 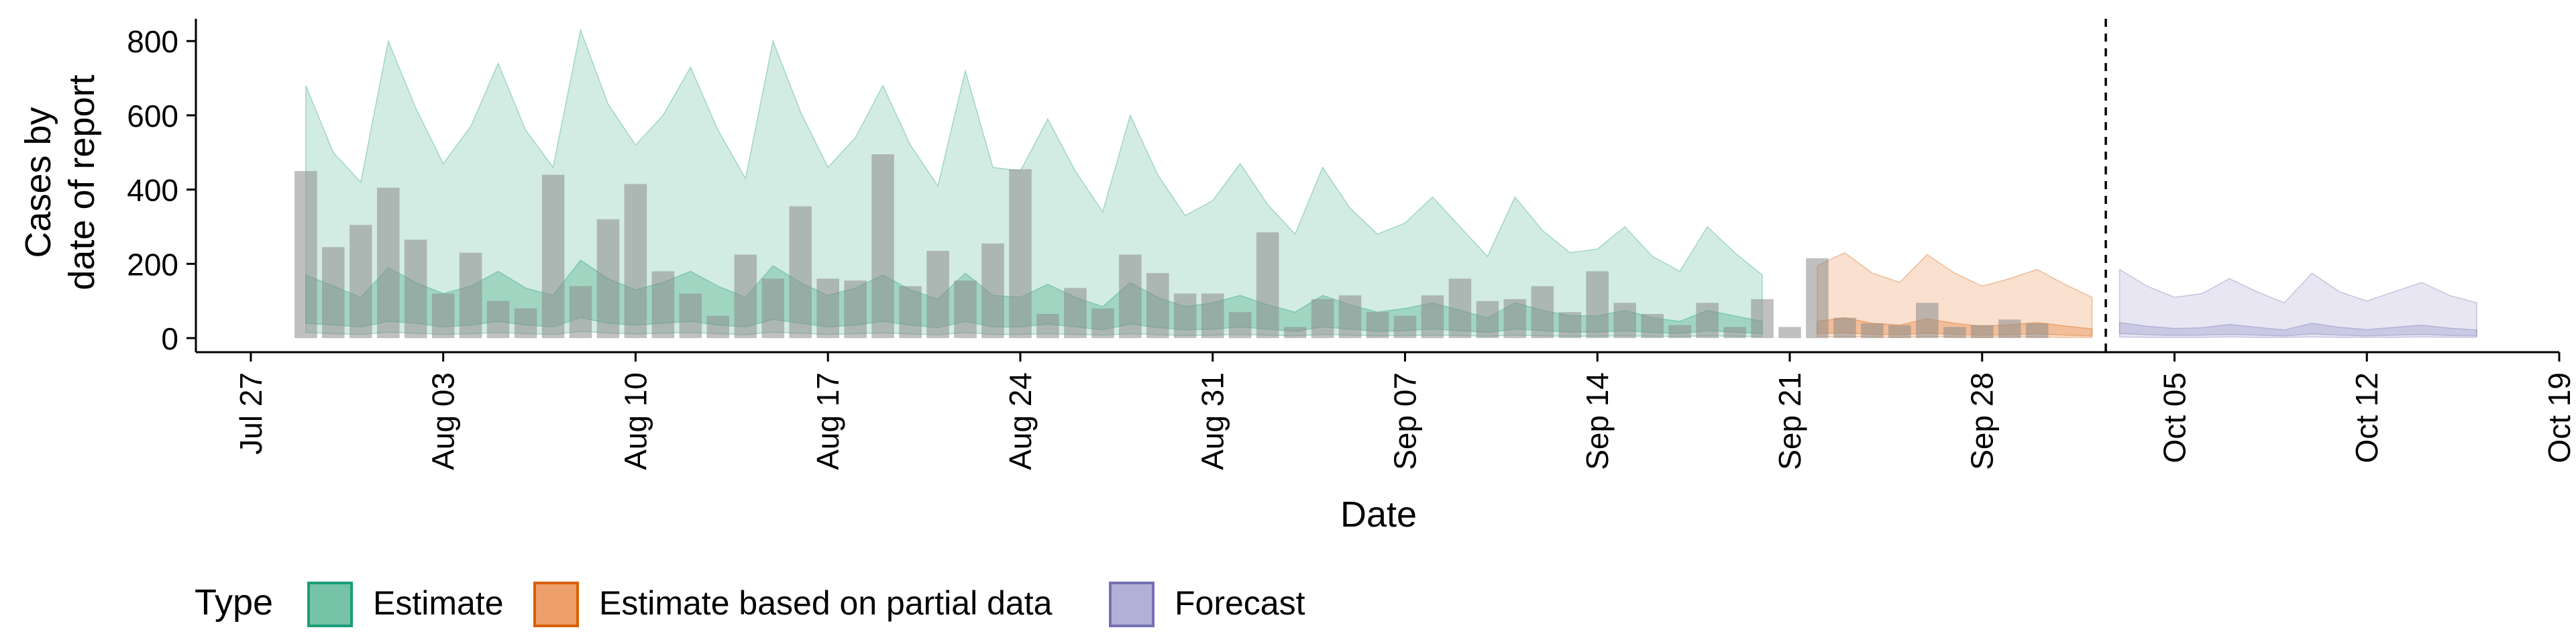 What do you see at coordinates (1789, 421) in the screenshot?
I see `x-tick-label: Sep 21` at bounding box center [1789, 421].